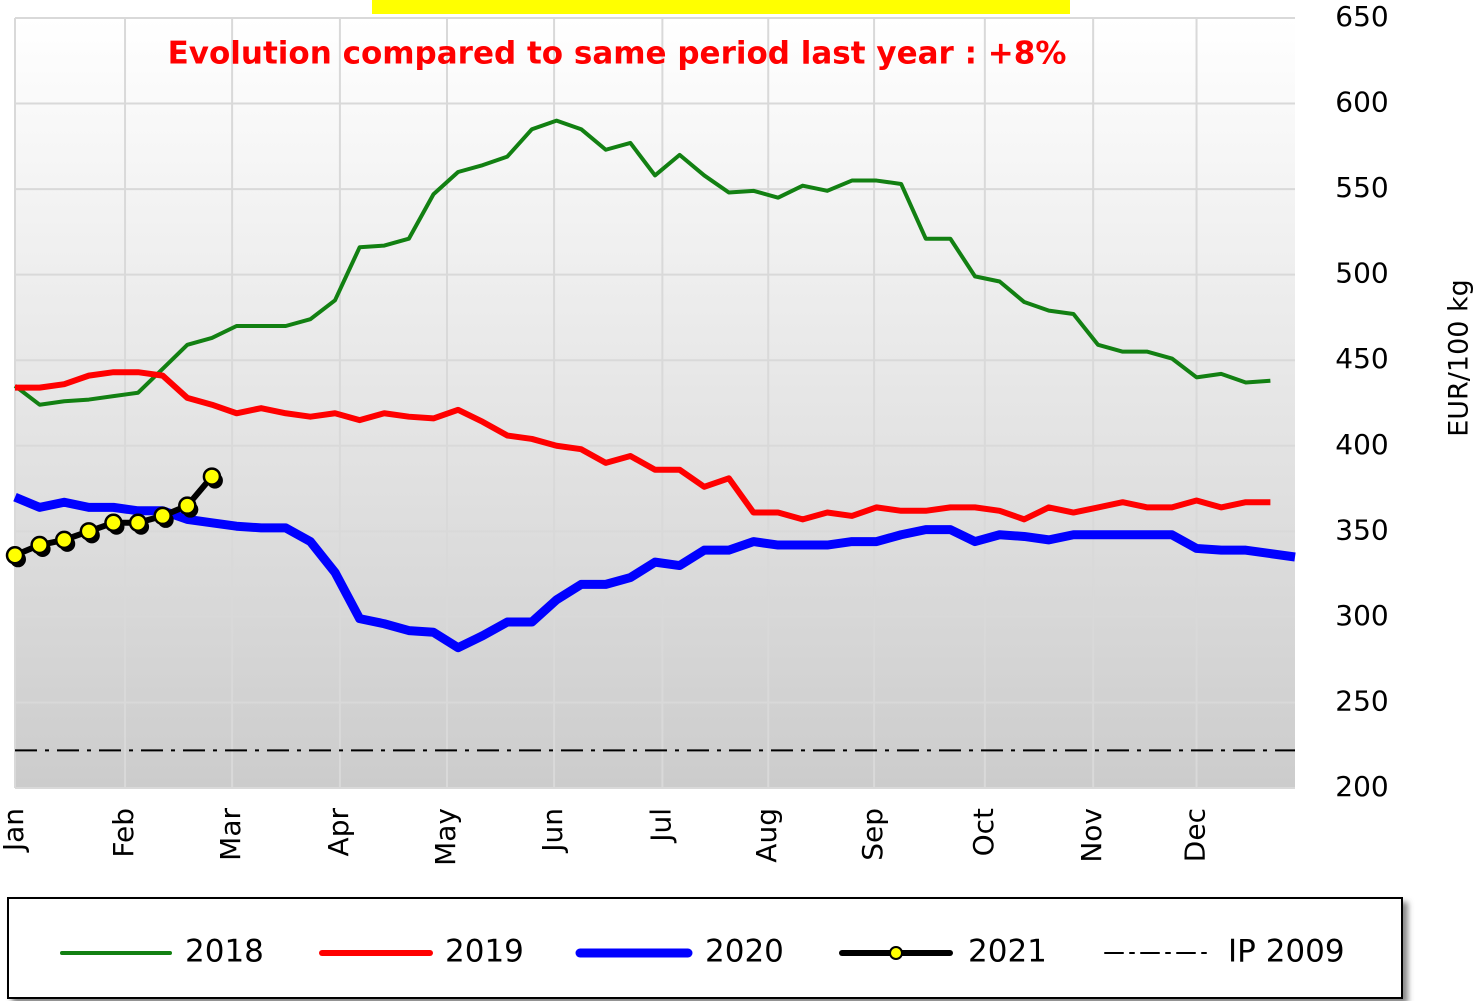  What do you see at coordinates (224, 952) in the screenshot?
I see `legend-label: 2018` at bounding box center [224, 952].